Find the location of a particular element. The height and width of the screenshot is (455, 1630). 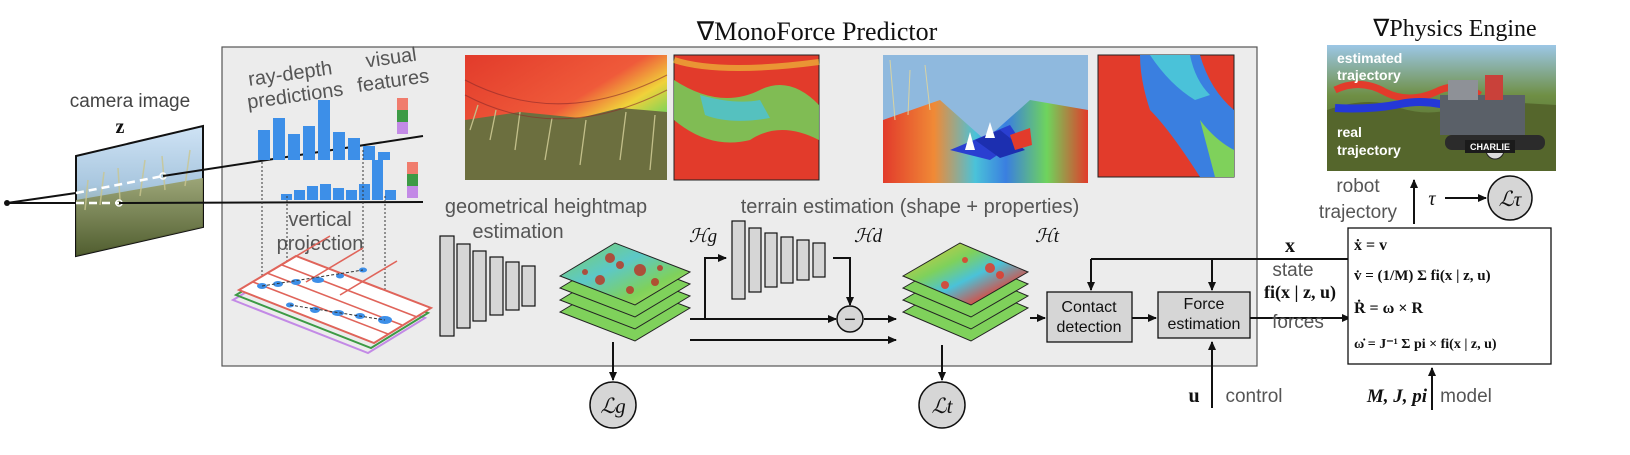

loss-lg-symbol: ℒg is located at coordinates (613, 406).